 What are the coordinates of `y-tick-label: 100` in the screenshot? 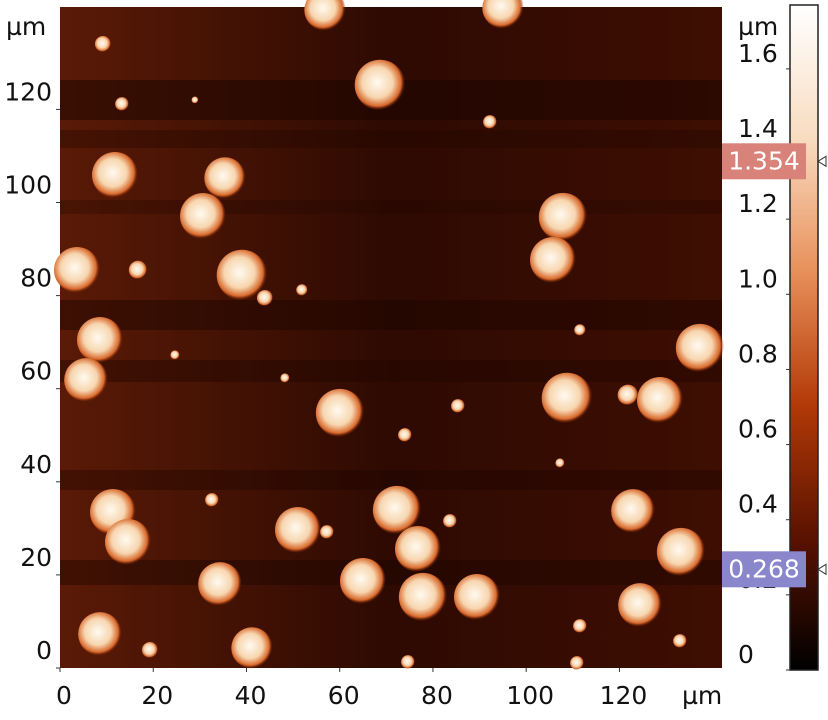 It's located at (28, 185).